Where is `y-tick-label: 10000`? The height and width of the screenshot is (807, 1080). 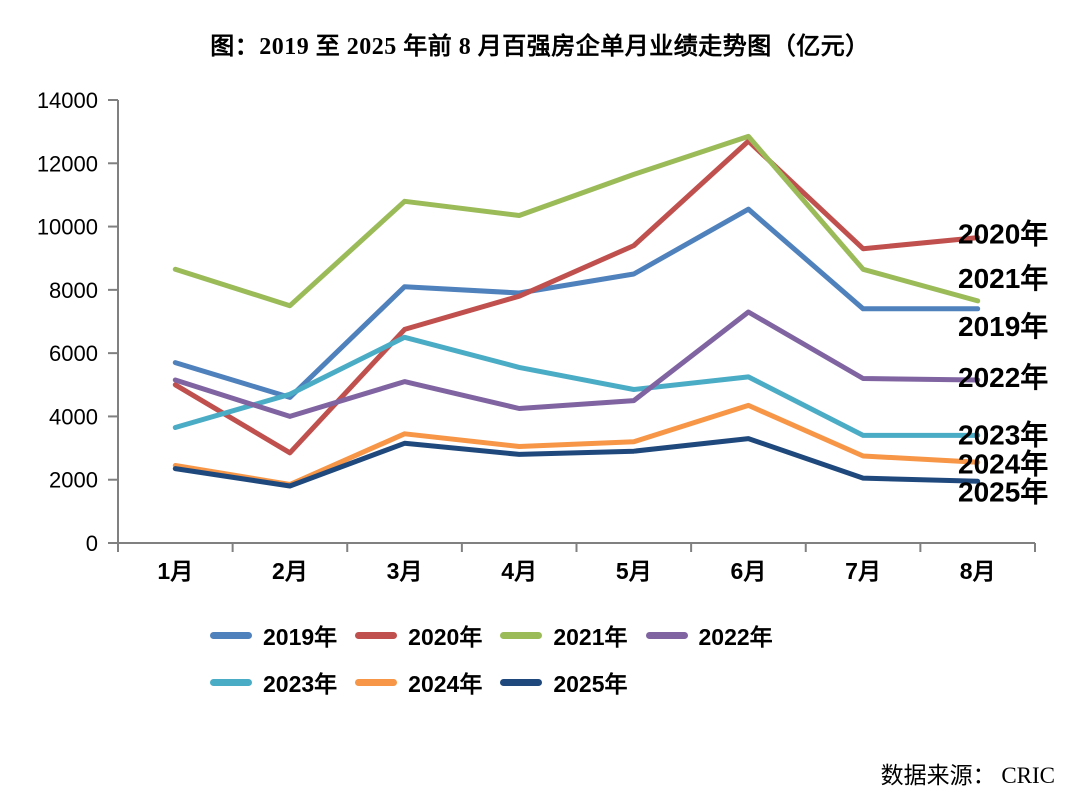
y-tick-label: 10000 is located at coordinates (67, 227).